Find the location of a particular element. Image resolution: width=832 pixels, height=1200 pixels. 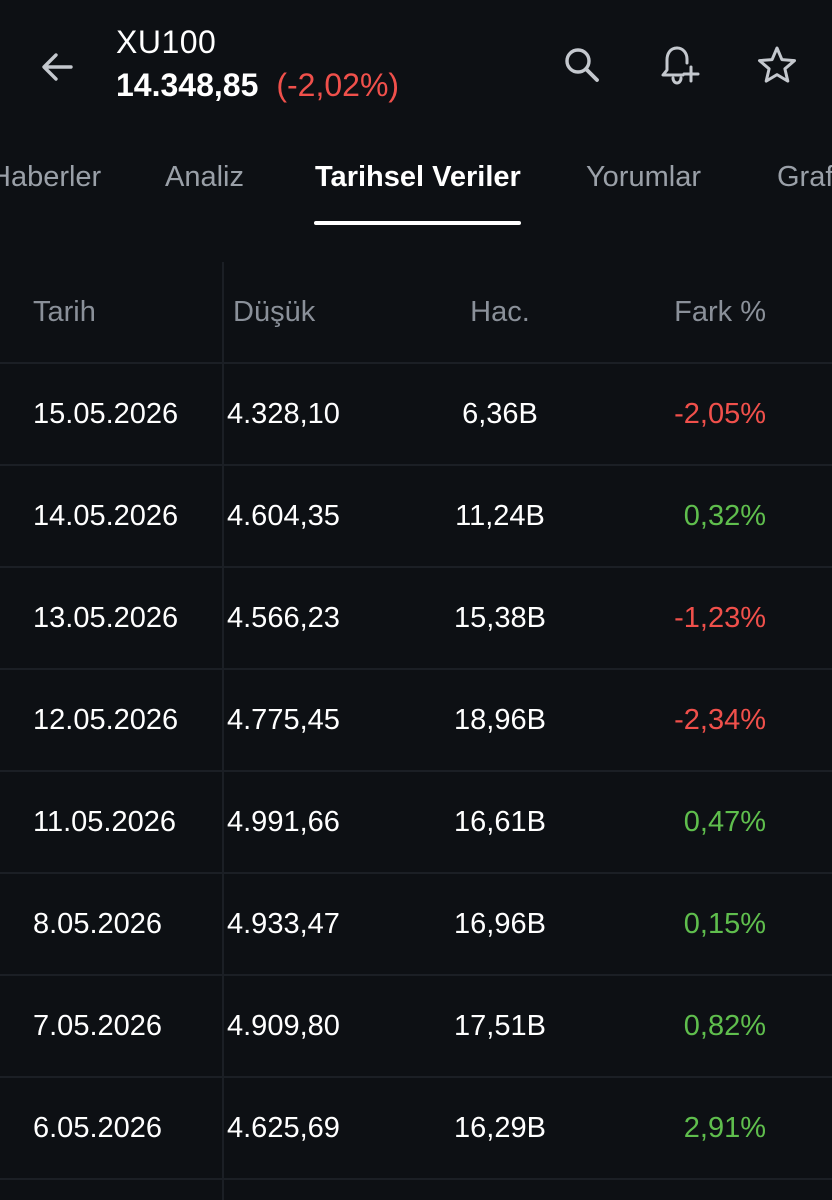

cell-change: 0,47% is located at coordinates (724, 822).